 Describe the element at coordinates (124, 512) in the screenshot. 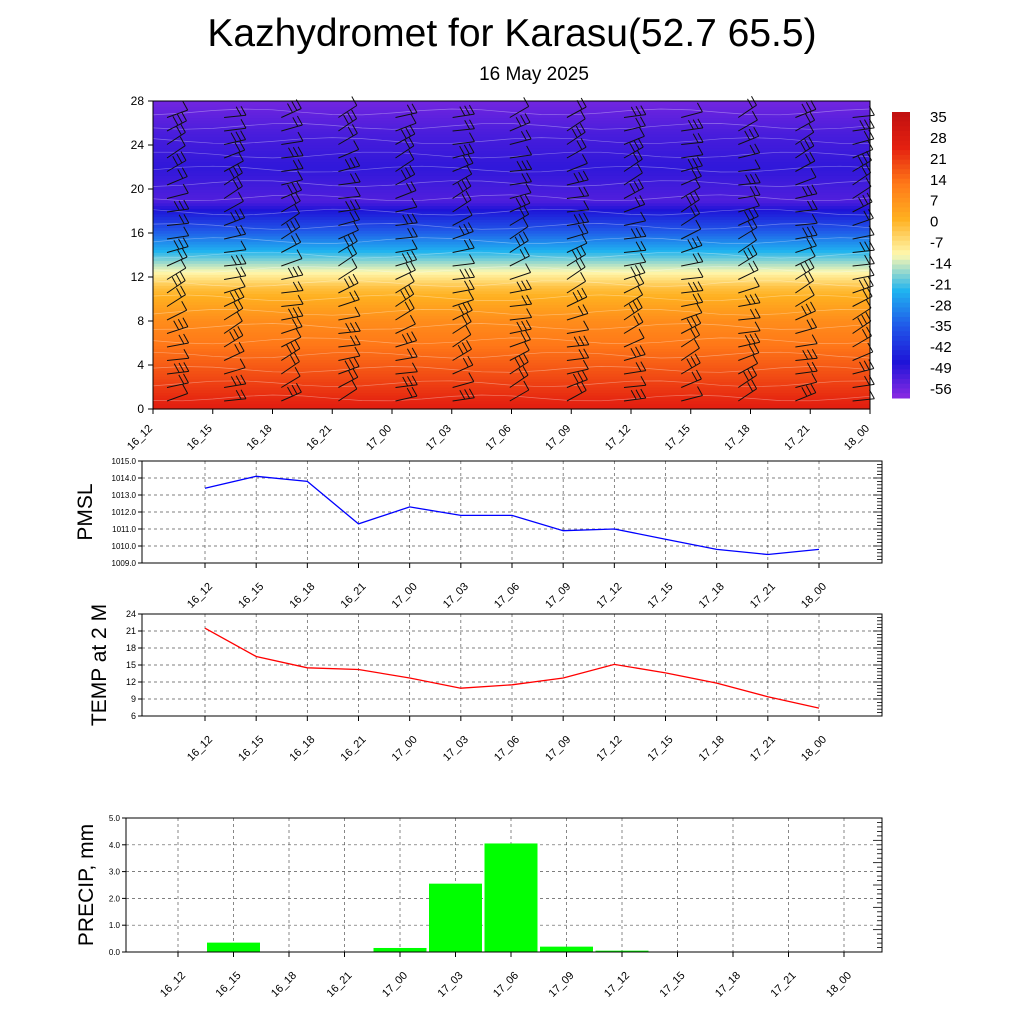

I see `y-tick-label: 1012.0` at that location.